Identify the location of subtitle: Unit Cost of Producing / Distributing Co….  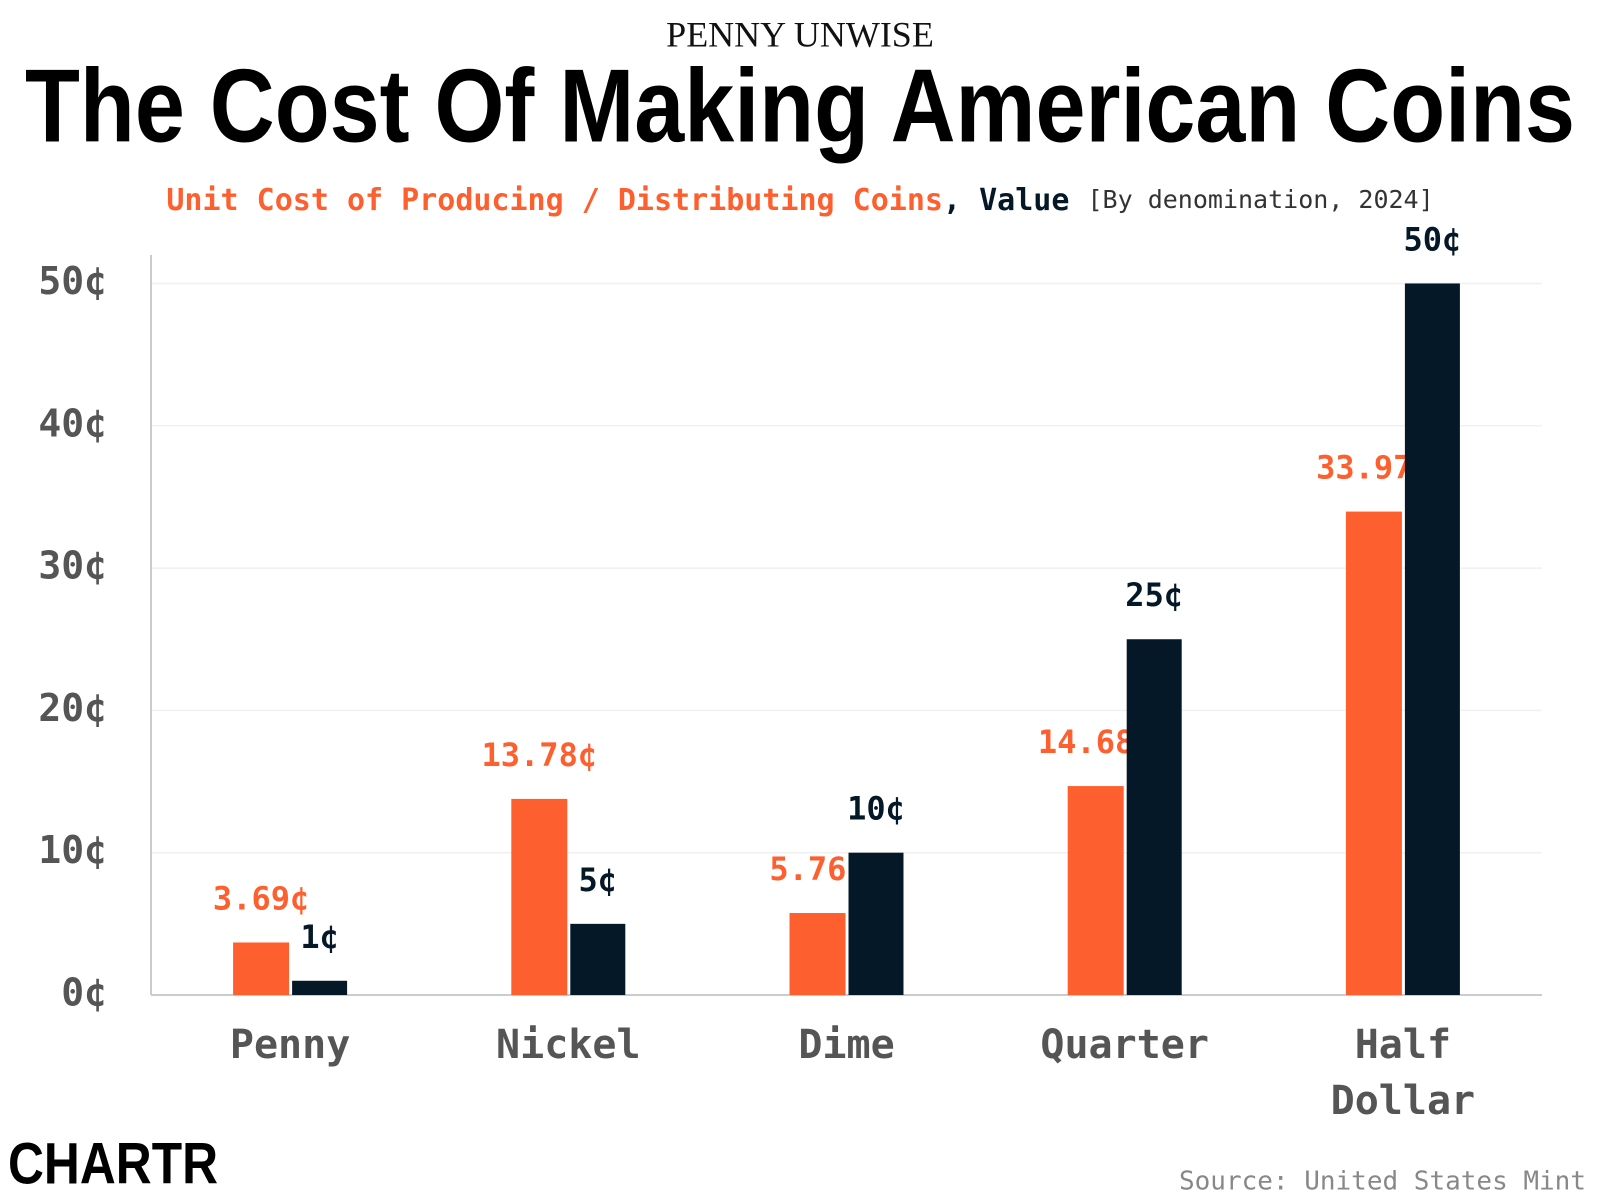
(799, 200).